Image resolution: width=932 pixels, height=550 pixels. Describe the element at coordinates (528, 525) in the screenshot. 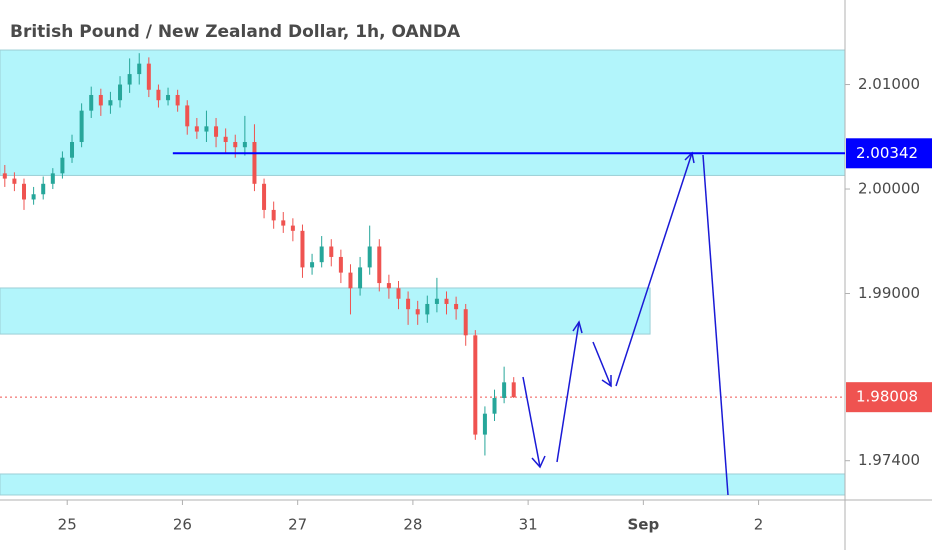

I see `x-tick-label: 31` at that location.